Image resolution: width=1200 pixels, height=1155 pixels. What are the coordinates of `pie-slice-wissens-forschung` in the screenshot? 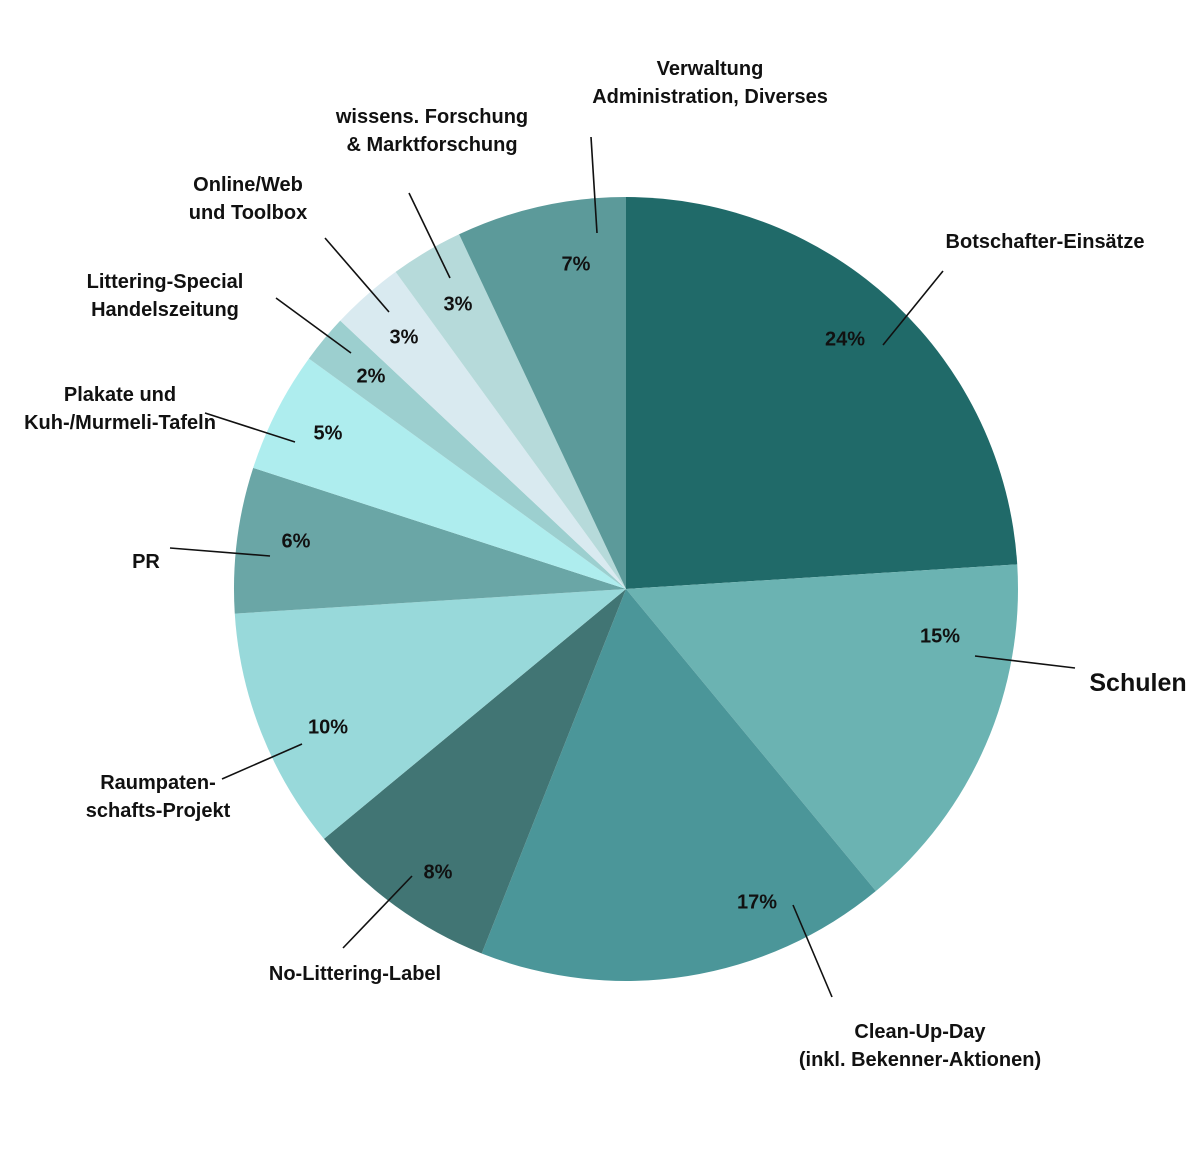 It's located at (510, 411).